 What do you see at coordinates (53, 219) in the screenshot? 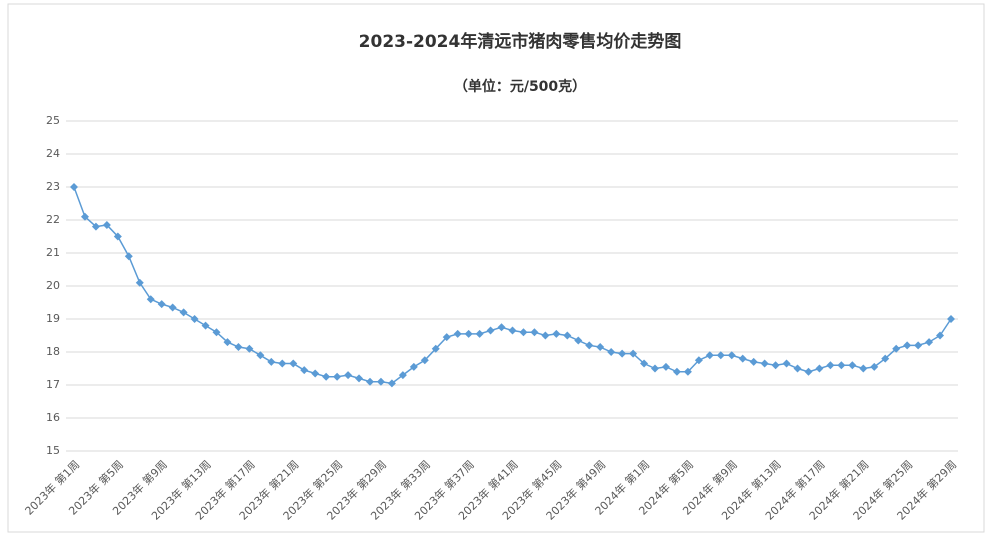
I see `y-tick-label: 22` at bounding box center [53, 219].